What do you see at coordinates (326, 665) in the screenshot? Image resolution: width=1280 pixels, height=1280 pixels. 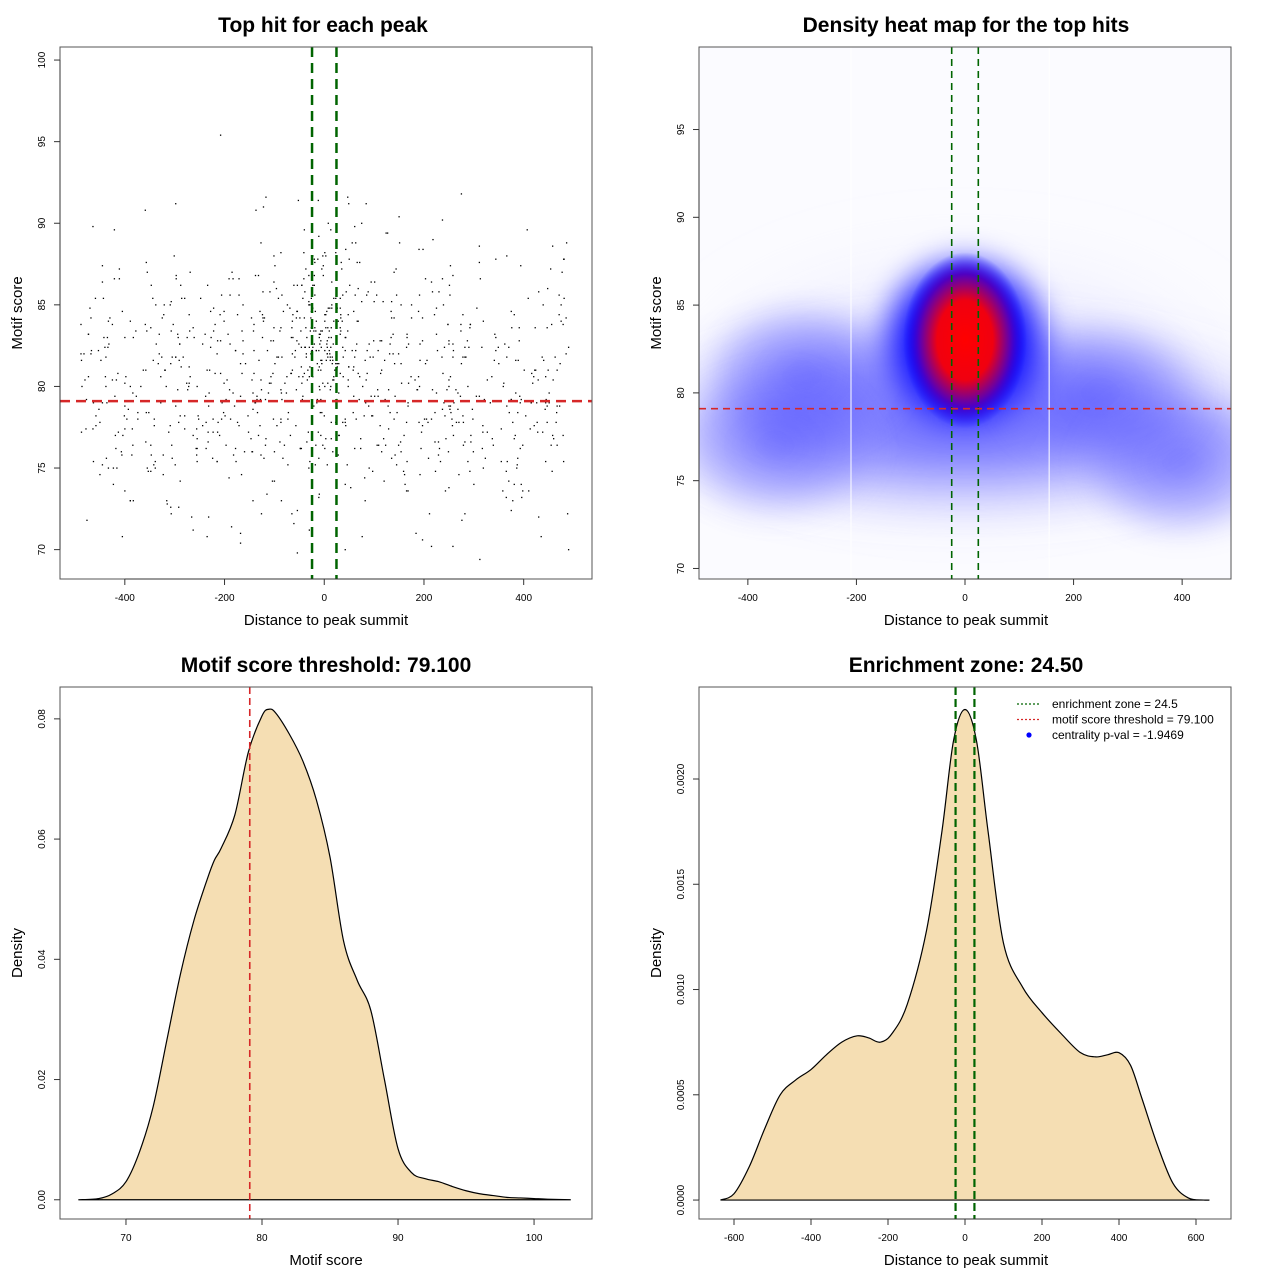 I see `score-density-title: Motif score threshold: 79.100` at bounding box center [326, 665].